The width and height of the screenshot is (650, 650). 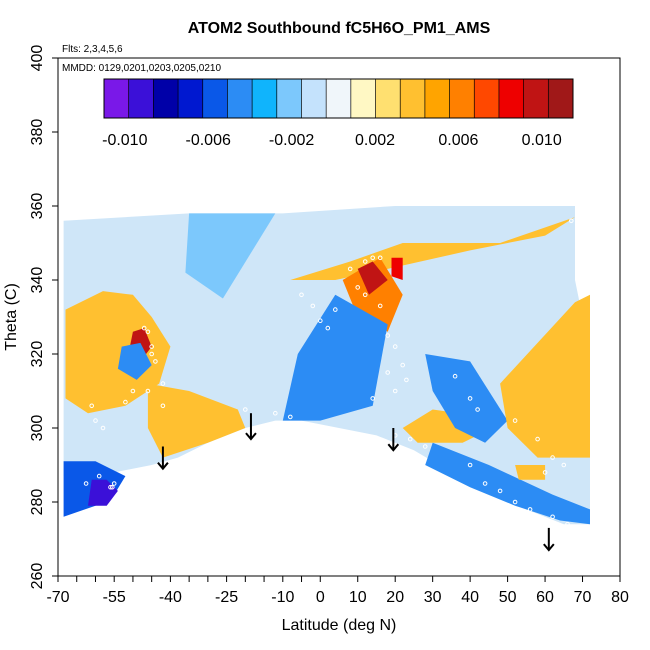 I want to click on x-tick-label: 0, so click(x=320, y=597).